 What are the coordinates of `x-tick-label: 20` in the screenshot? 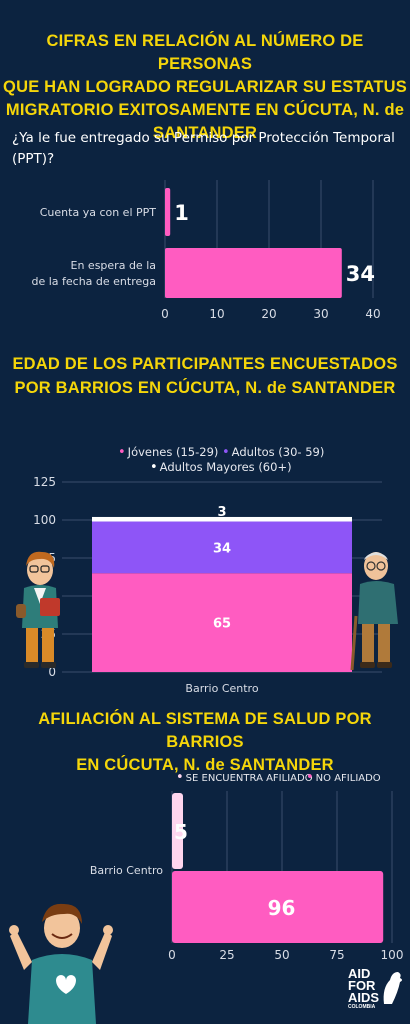 It's located at (268, 314).